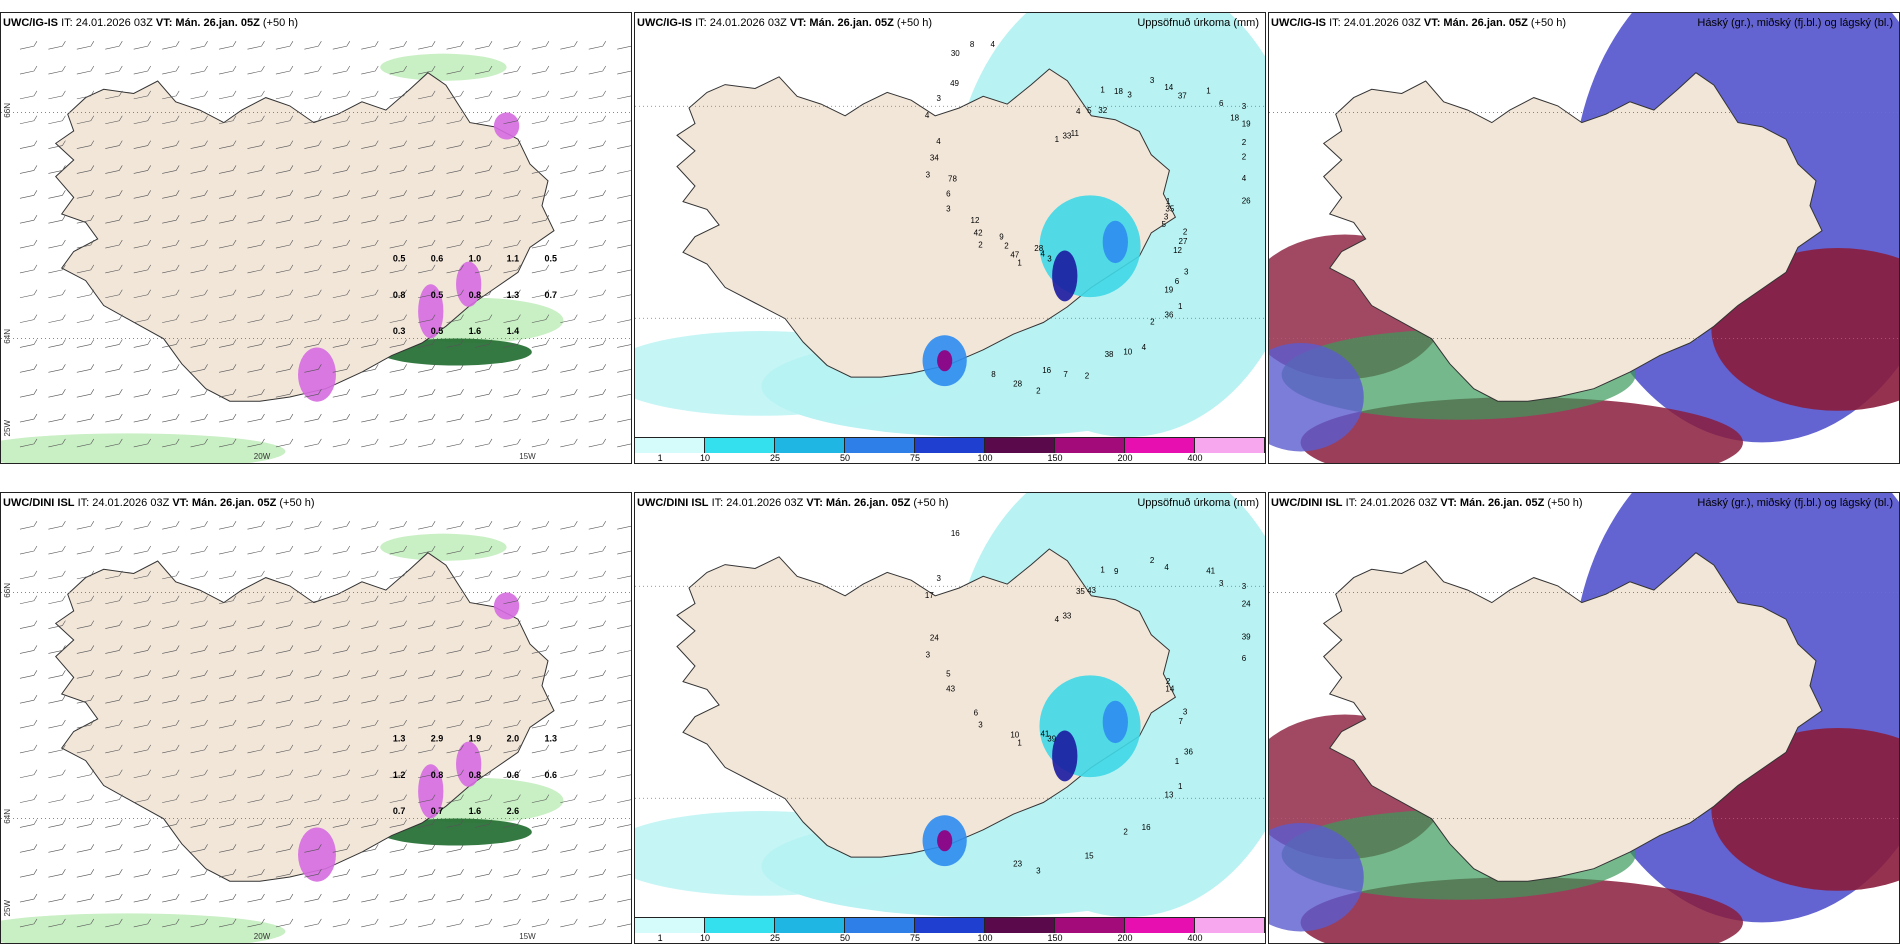  Describe the element at coordinates (437, 775) in the screenshot. I see `wind-value-label: 0.8` at that location.